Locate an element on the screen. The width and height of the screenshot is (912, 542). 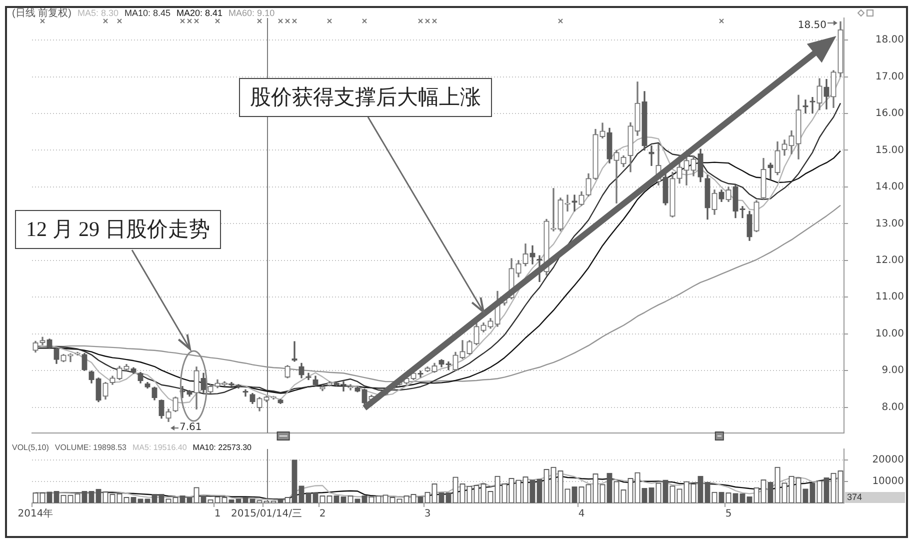
text: VOLUME: 19898.53 is located at coordinates (90, 447).